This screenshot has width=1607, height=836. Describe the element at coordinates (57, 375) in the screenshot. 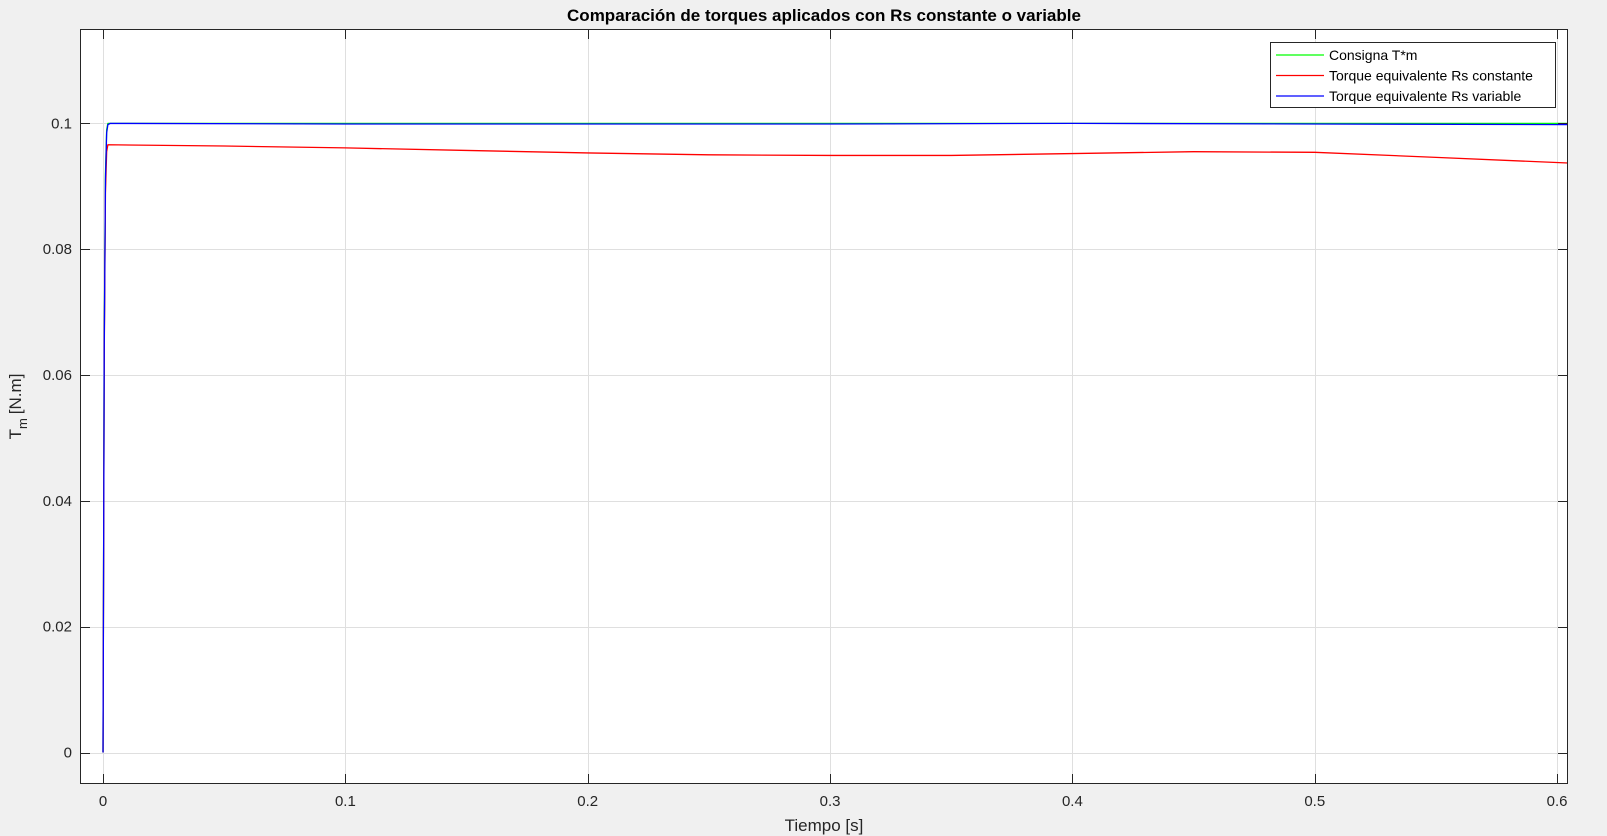

I see `y-tick-label: 0.06` at that location.